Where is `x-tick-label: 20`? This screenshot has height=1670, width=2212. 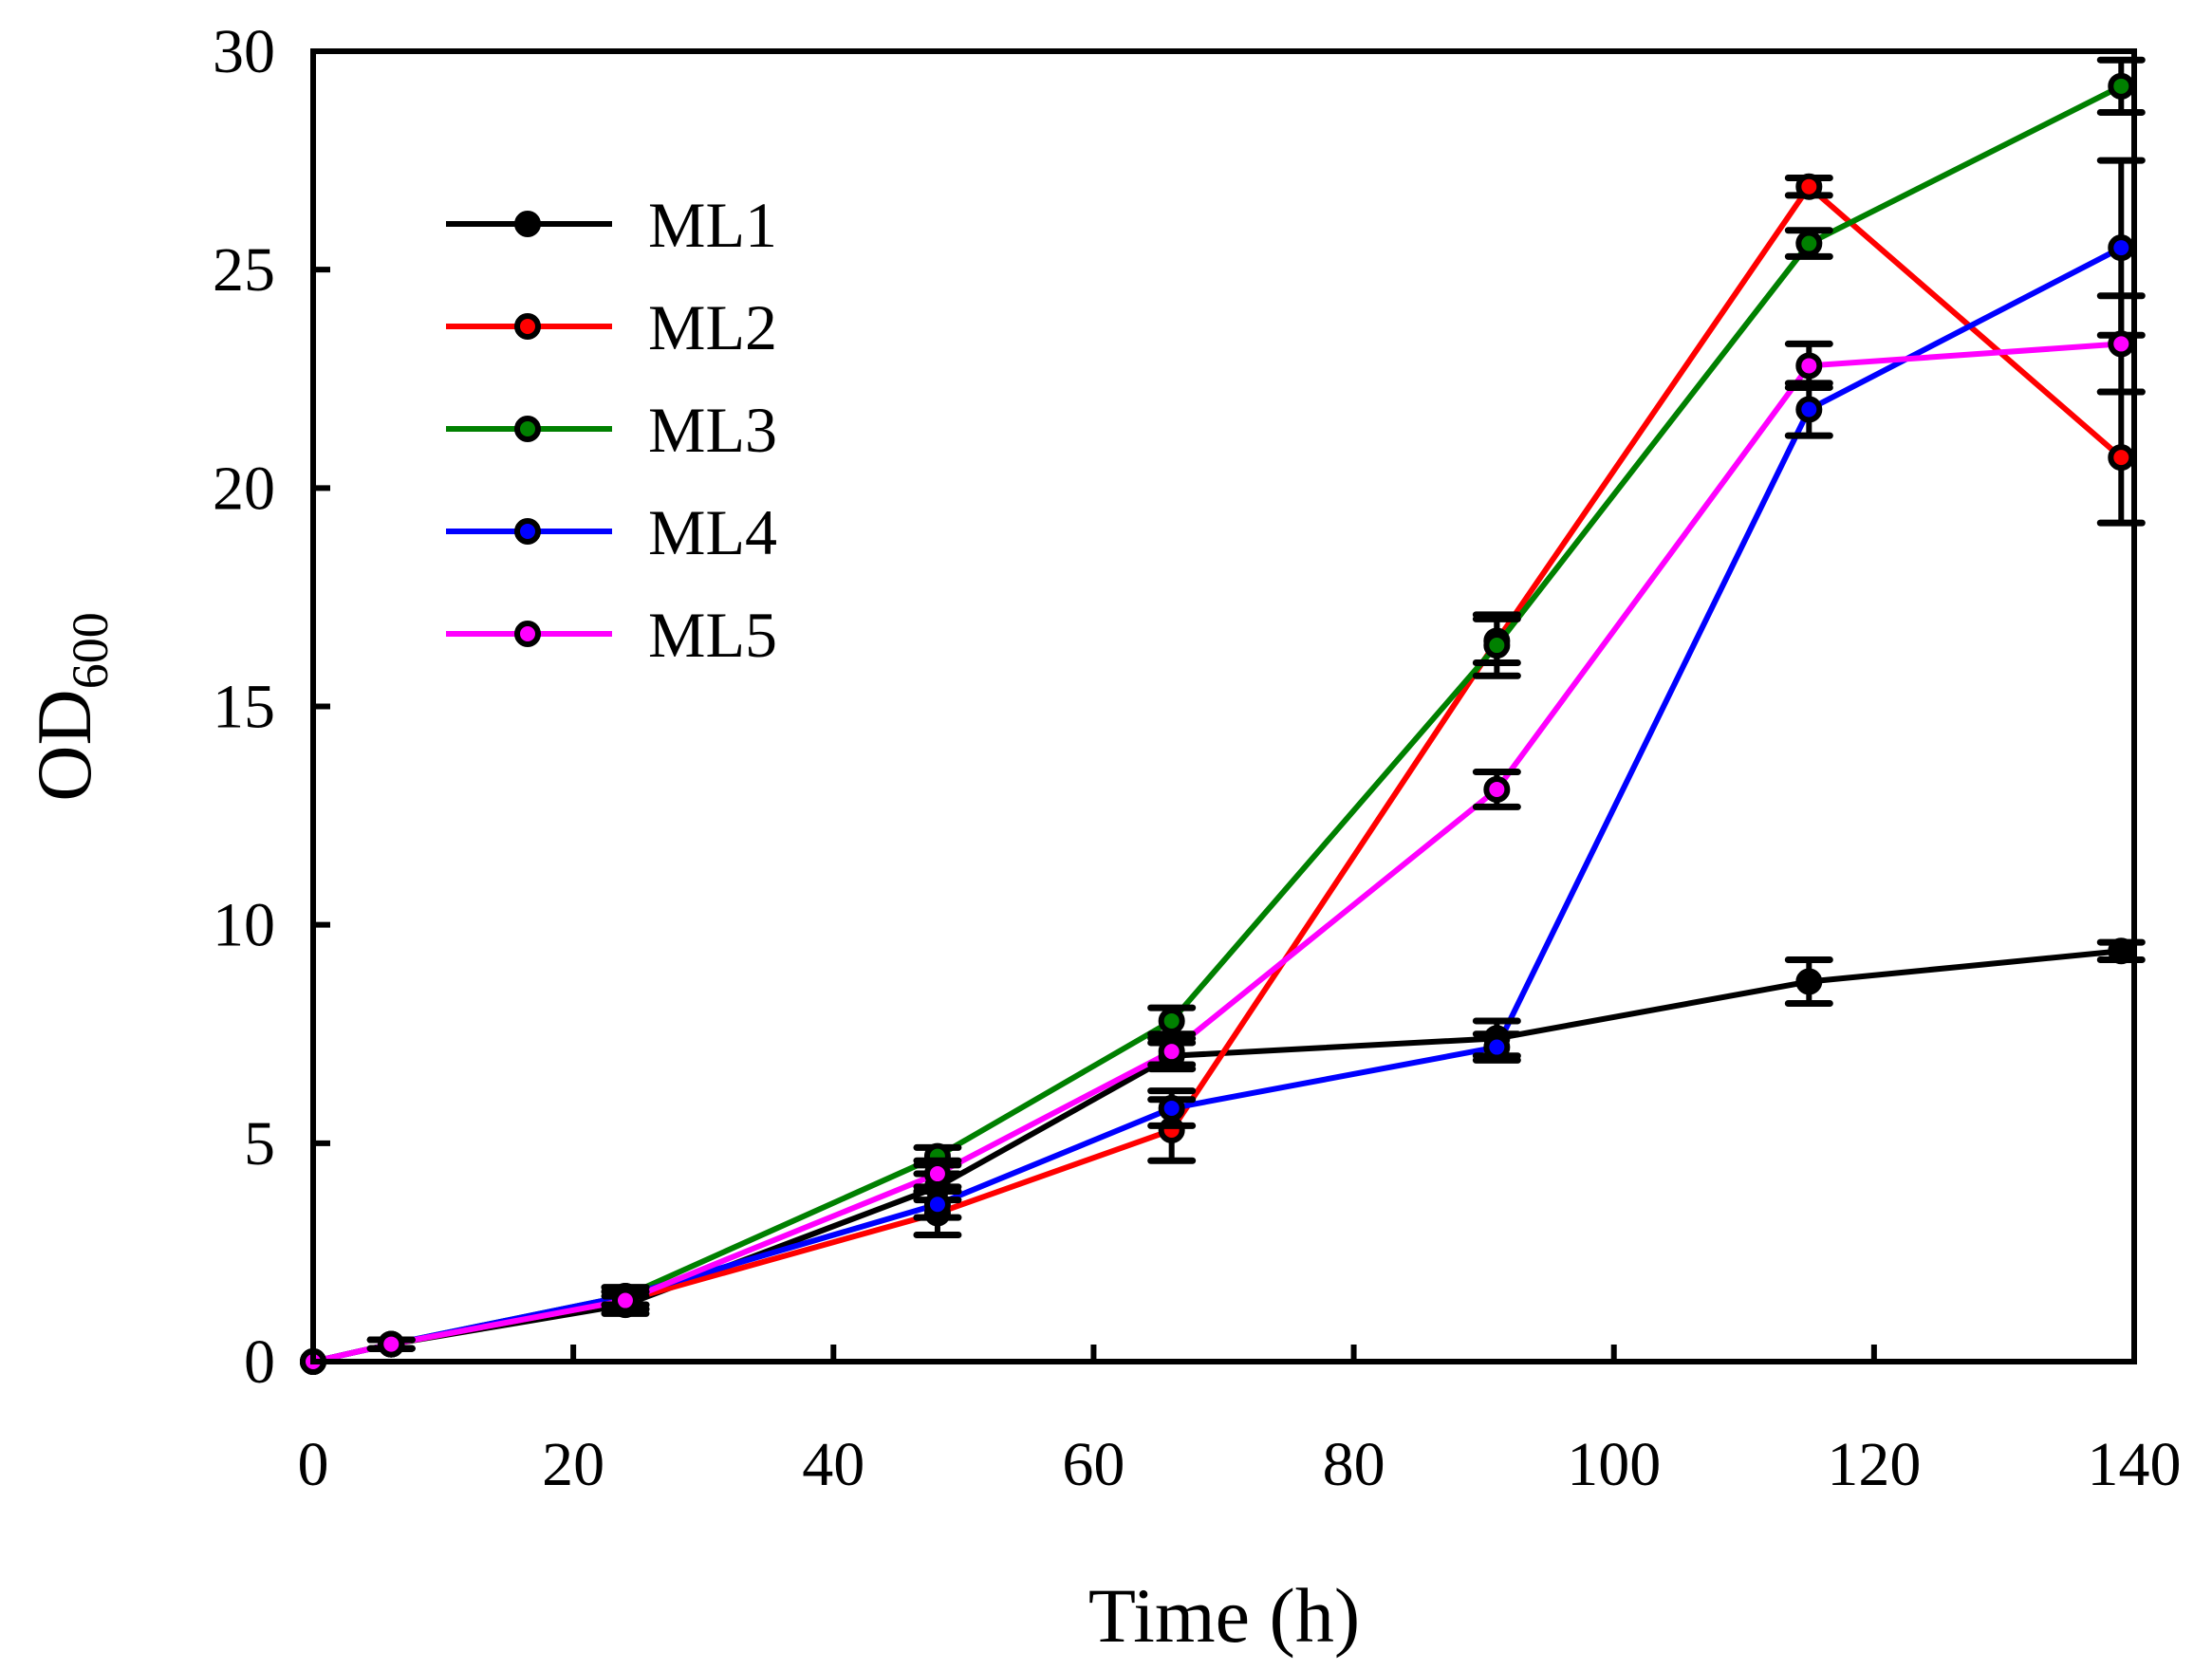 x-tick-label: 20 is located at coordinates (573, 1464).